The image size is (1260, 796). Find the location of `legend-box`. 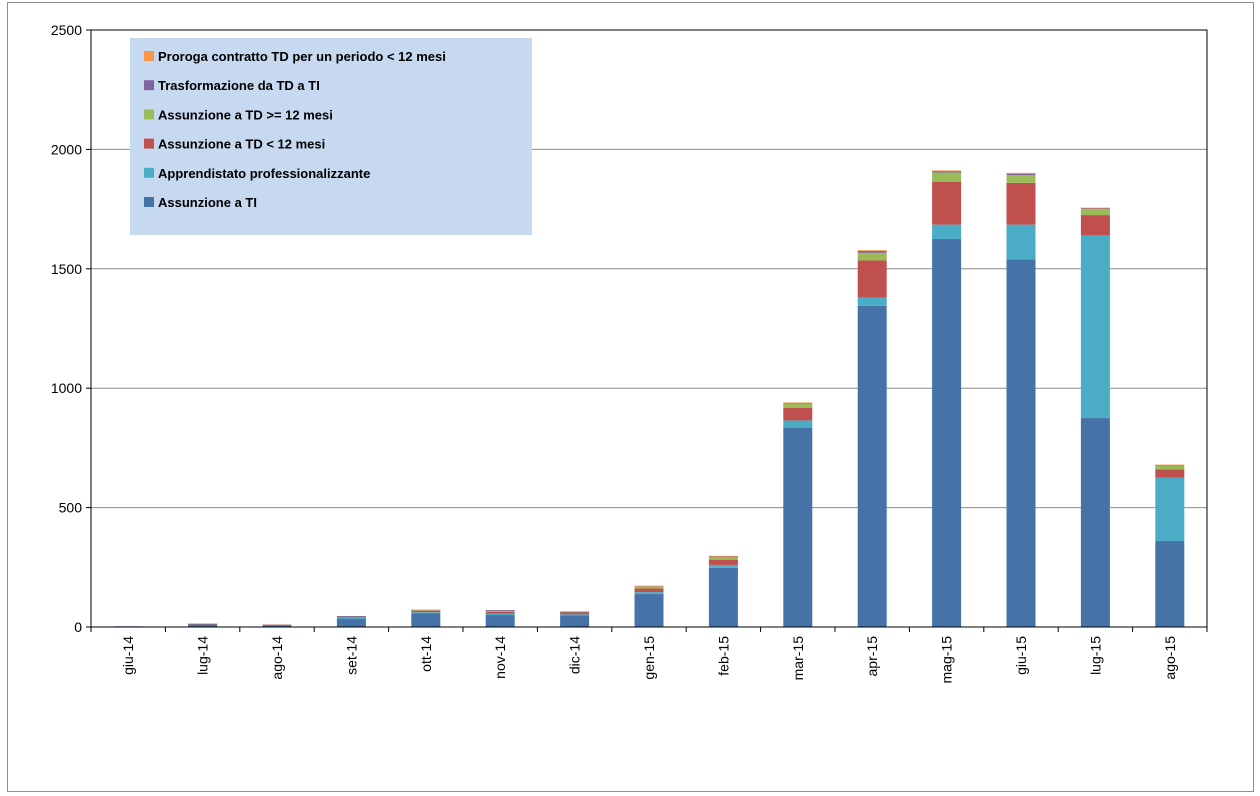

legend-box is located at coordinates (331, 136).